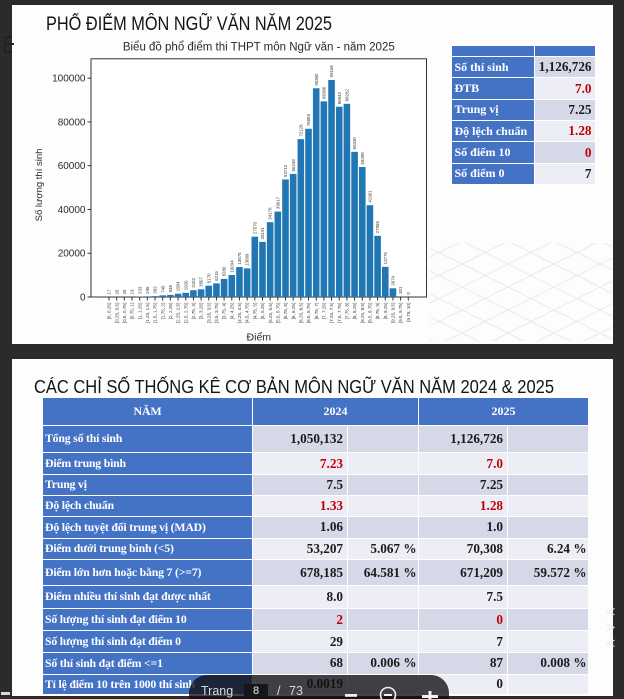 This screenshot has width=624, height=699. I want to click on svg-text: 1504, so click(178, 286).